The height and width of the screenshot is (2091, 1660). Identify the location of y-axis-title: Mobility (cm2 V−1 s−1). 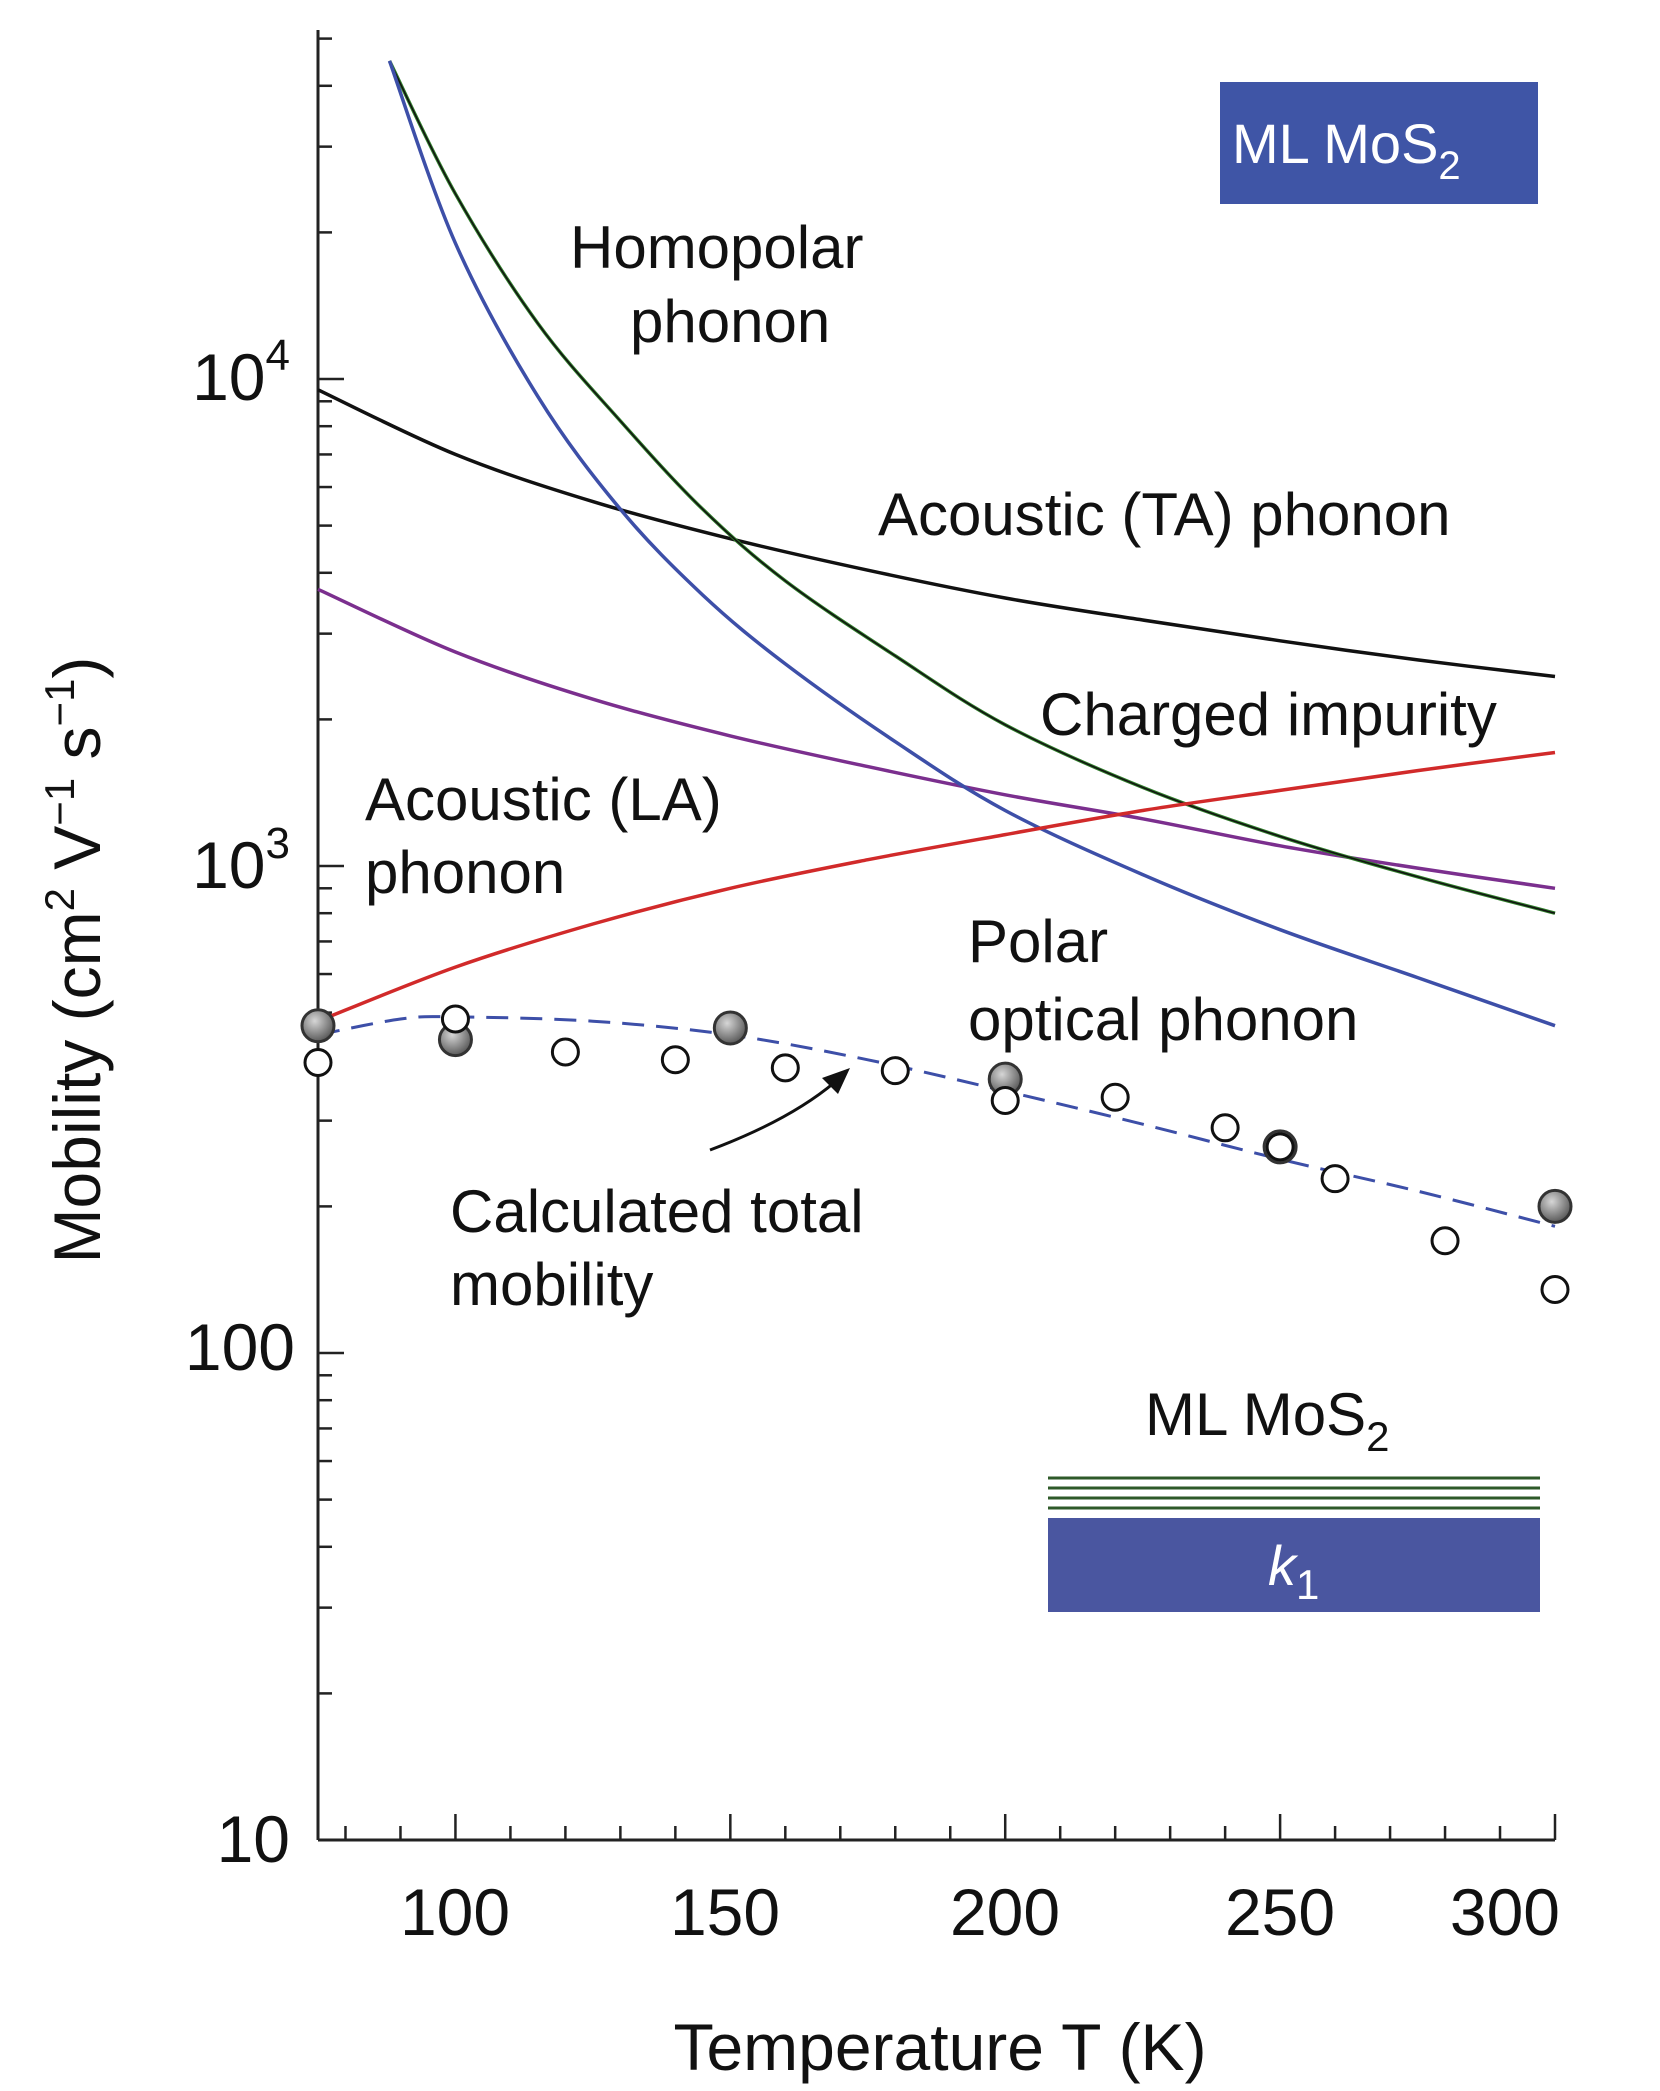
(75, 960).